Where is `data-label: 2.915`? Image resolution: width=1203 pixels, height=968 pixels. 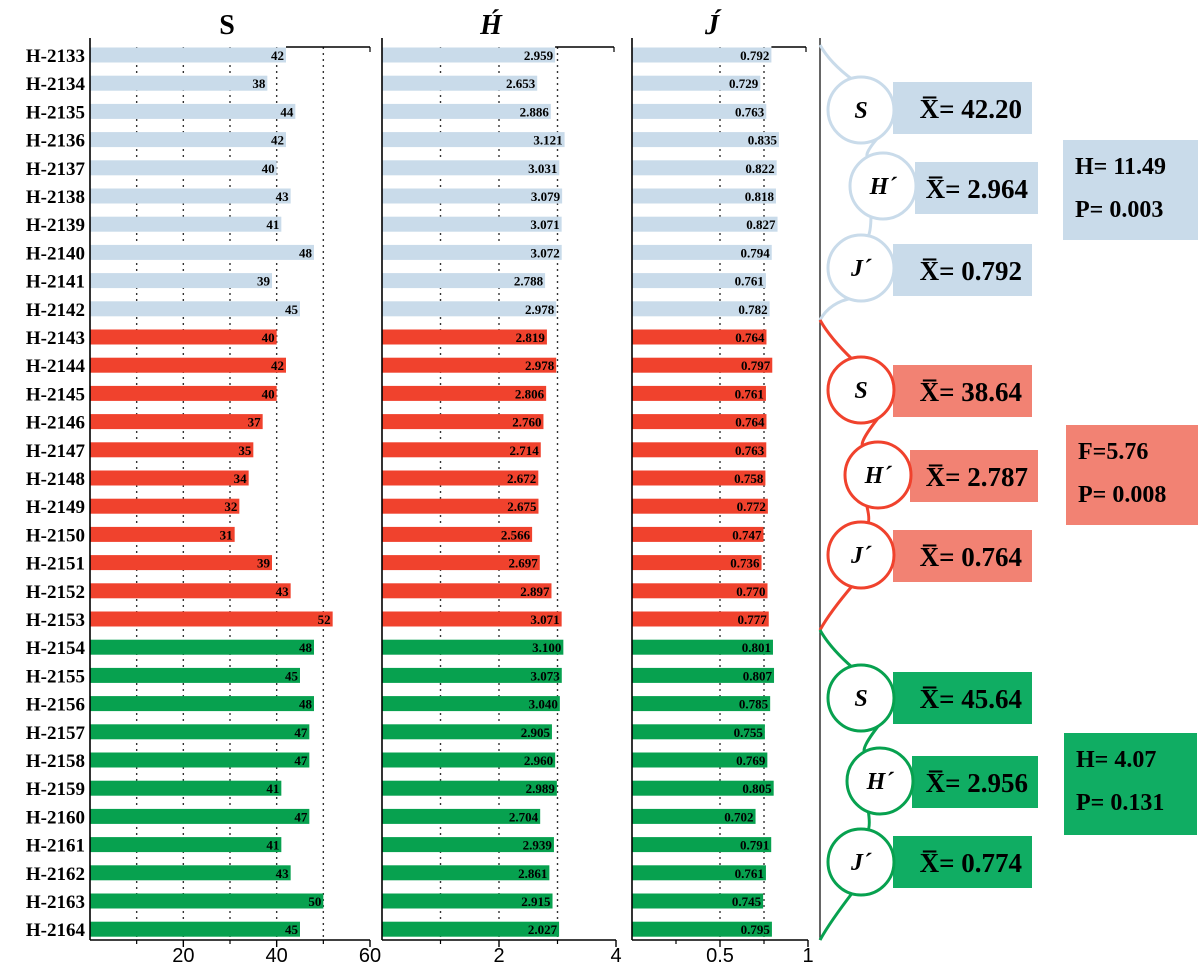
data-label: 2.915 is located at coordinates (536, 901).